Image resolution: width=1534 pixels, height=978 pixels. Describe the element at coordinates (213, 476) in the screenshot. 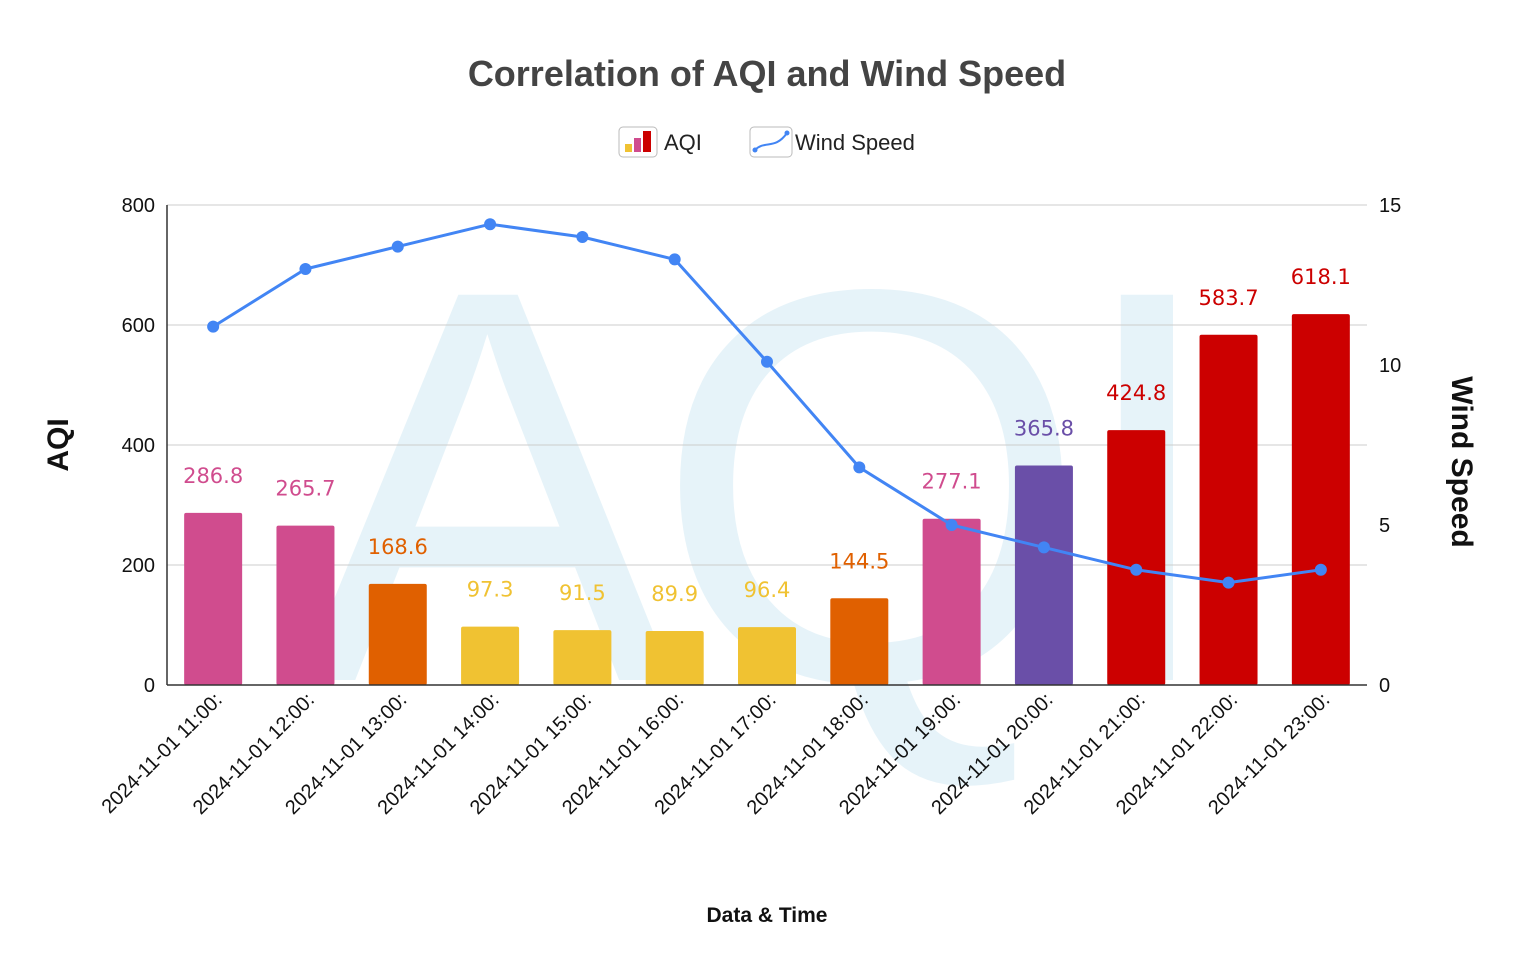

I see `bar-data-label: 286.8` at that location.